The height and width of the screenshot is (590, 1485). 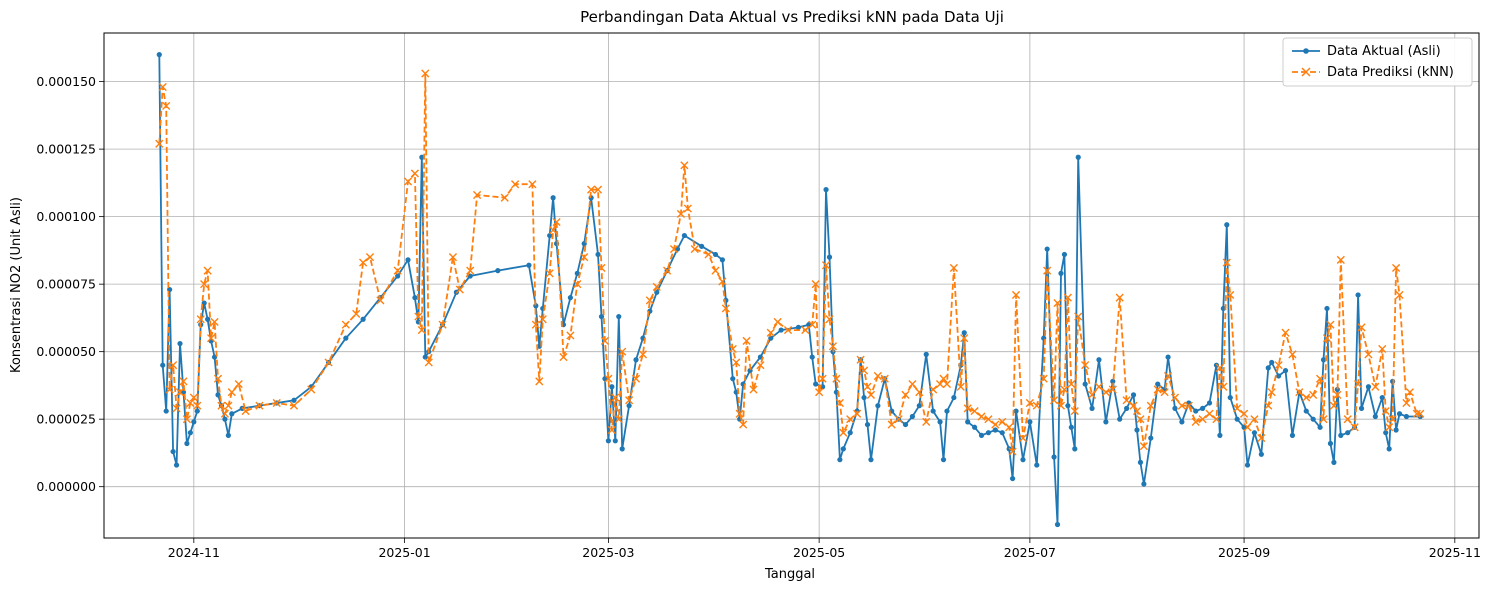 What do you see at coordinates (1306, 72) in the screenshot?
I see `legend-marker-predicted` at bounding box center [1306, 72].